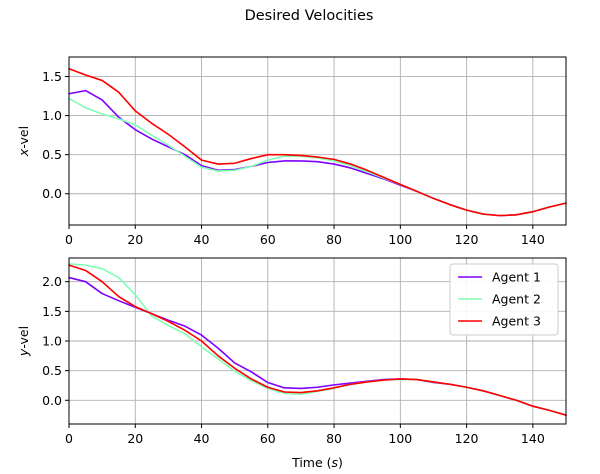 The width and height of the screenshot is (600, 474). Describe the element at coordinates (309, 16) in the screenshot. I see `figure-title: Desired Velocities` at that location.